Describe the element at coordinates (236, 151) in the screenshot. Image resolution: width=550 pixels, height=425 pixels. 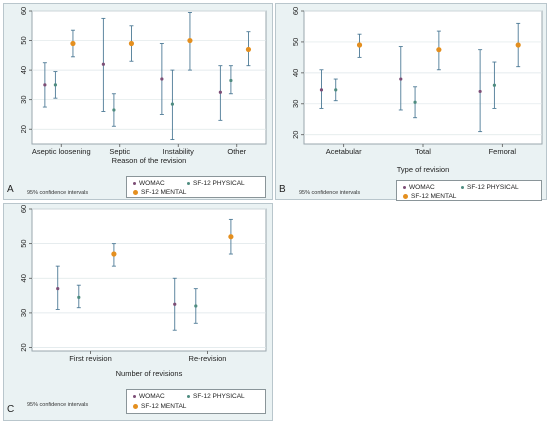
I see `x-tick-label: Other` at that location.